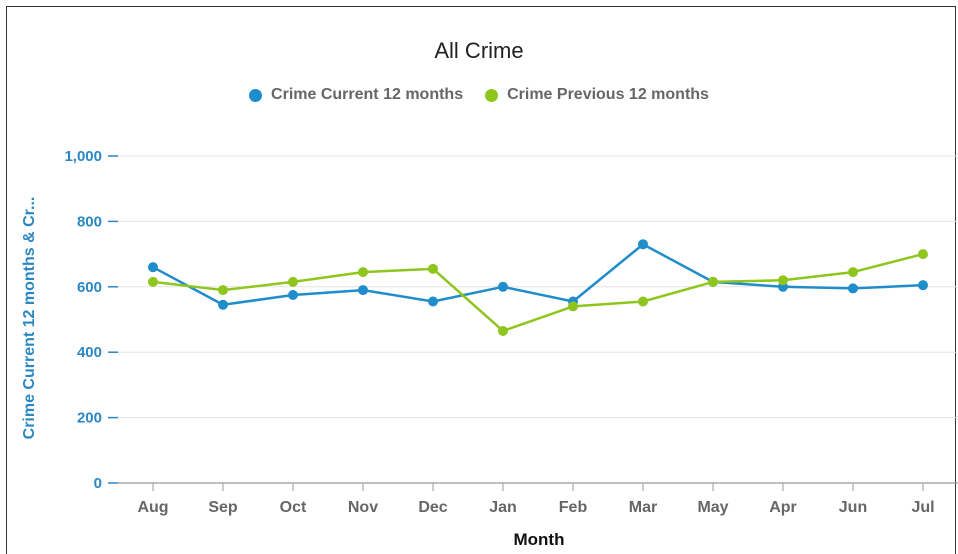 This screenshot has width=958, height=554. I want to click on x-tick-label: Nov, so click(363, 507).